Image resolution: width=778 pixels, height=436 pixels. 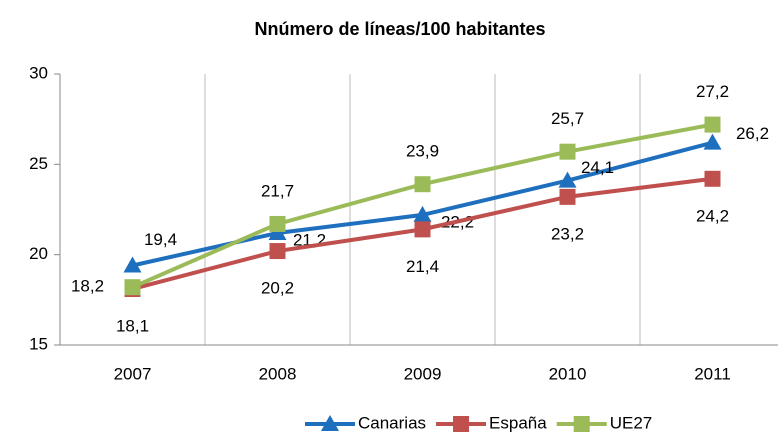 I want to click on data-label: 21,7, so click(x=277, y=190).